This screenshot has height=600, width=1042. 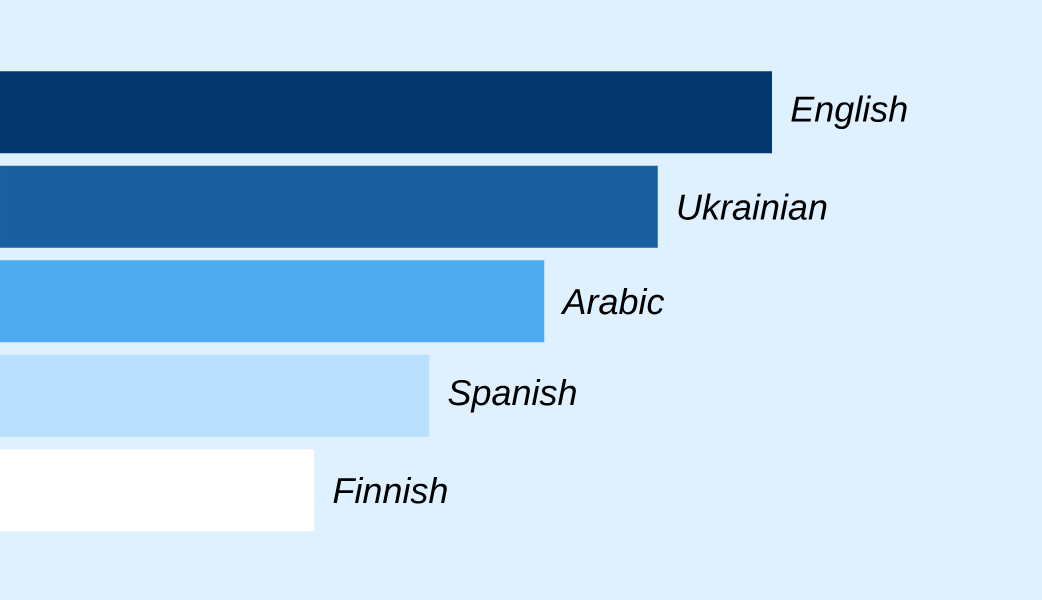 What do you see at coordinates (752, 206) in the screenshot?
I see `y-tick-label: Ukrainian` at bounding box center [752, 206].